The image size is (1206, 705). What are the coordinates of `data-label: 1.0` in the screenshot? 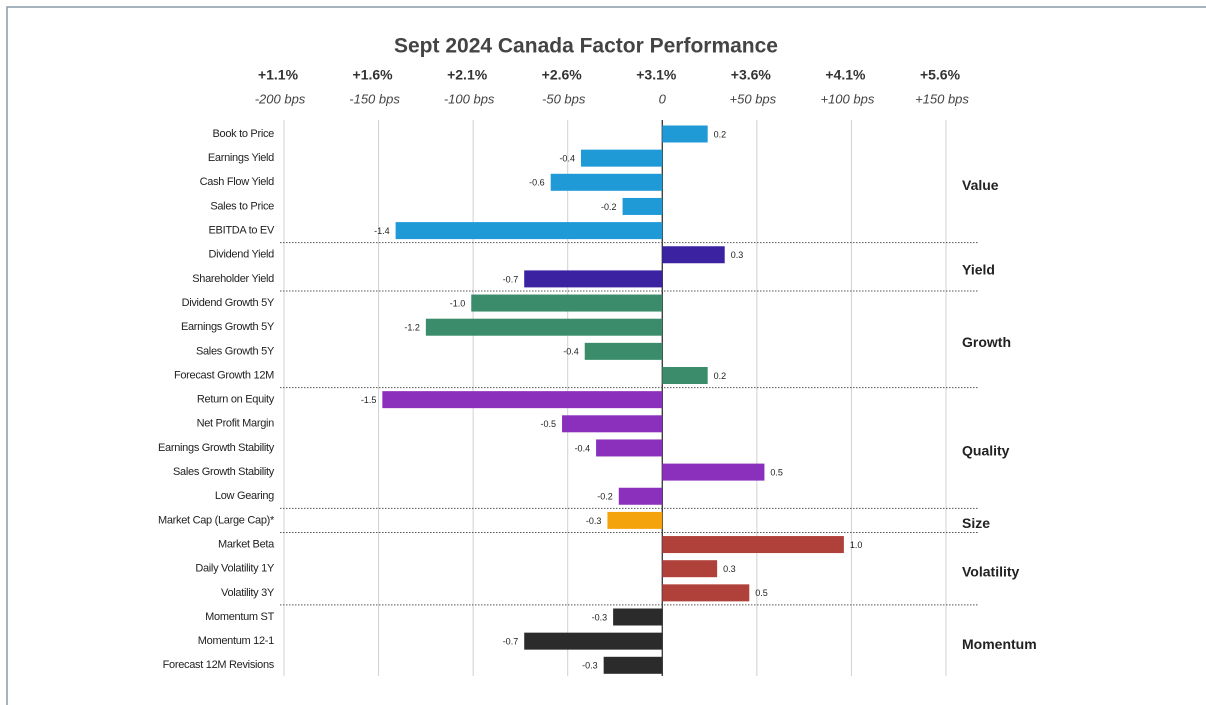 It's located at (856, 545).